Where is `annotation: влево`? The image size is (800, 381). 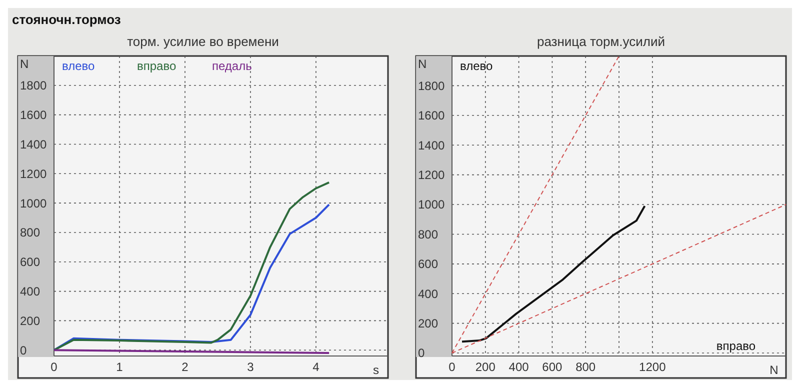 annotation: влево is located at coordinates (477, 66).